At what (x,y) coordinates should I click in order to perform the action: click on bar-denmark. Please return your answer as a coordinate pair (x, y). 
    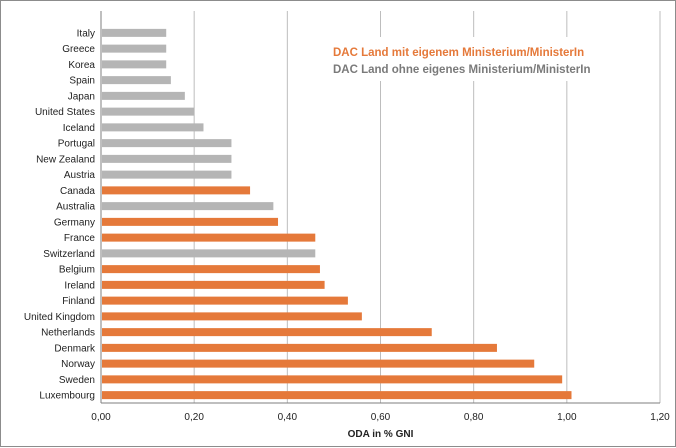
    Looking at the image, I should click on (299, 347).